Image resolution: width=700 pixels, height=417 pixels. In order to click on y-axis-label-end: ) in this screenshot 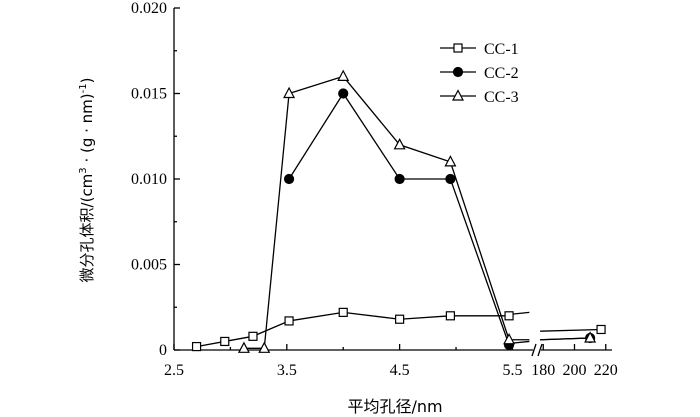, I will do `click(87, 81)`.